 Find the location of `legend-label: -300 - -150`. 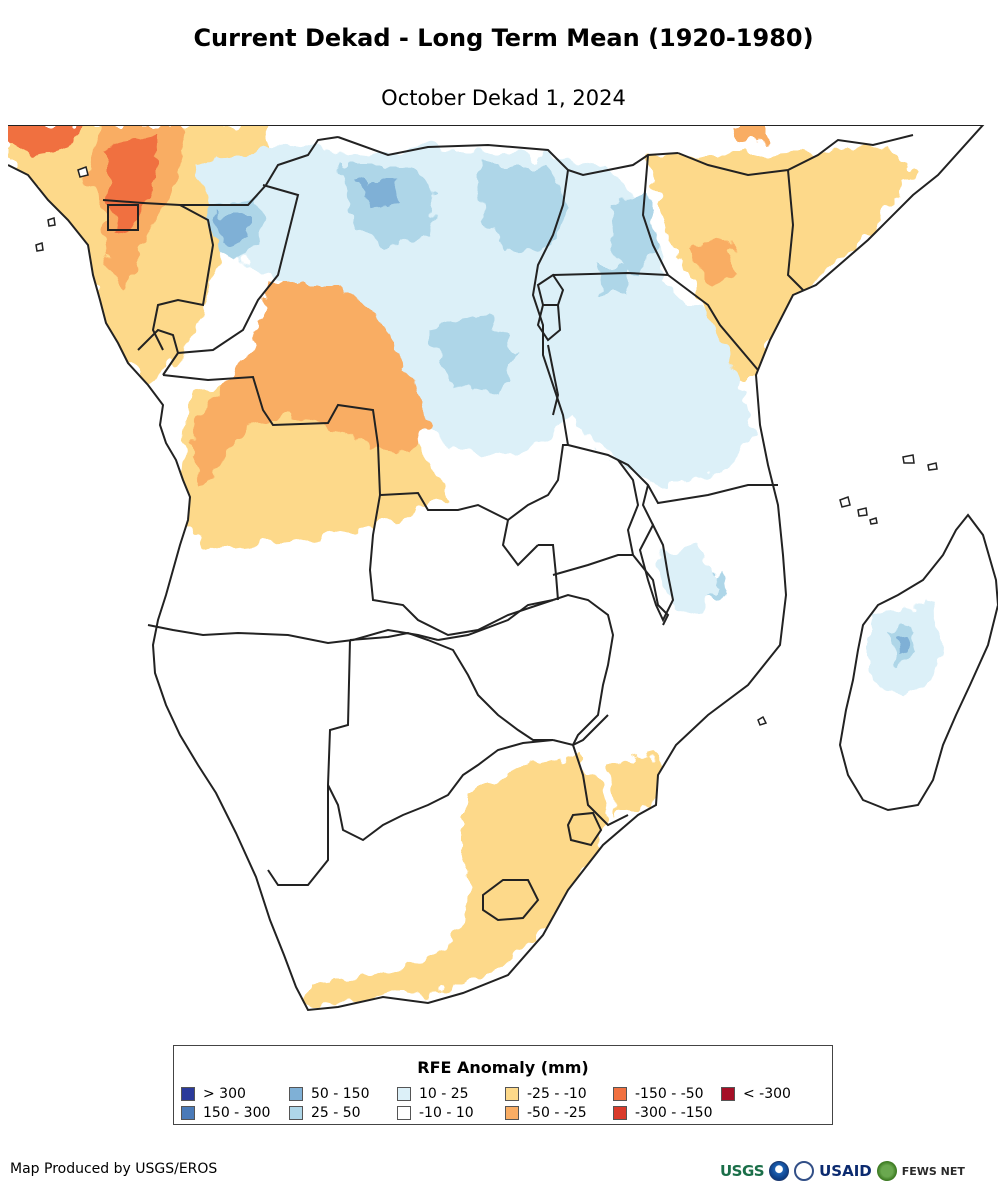

legend-label: -300 - -150 is located at coordinates (674, 1112).